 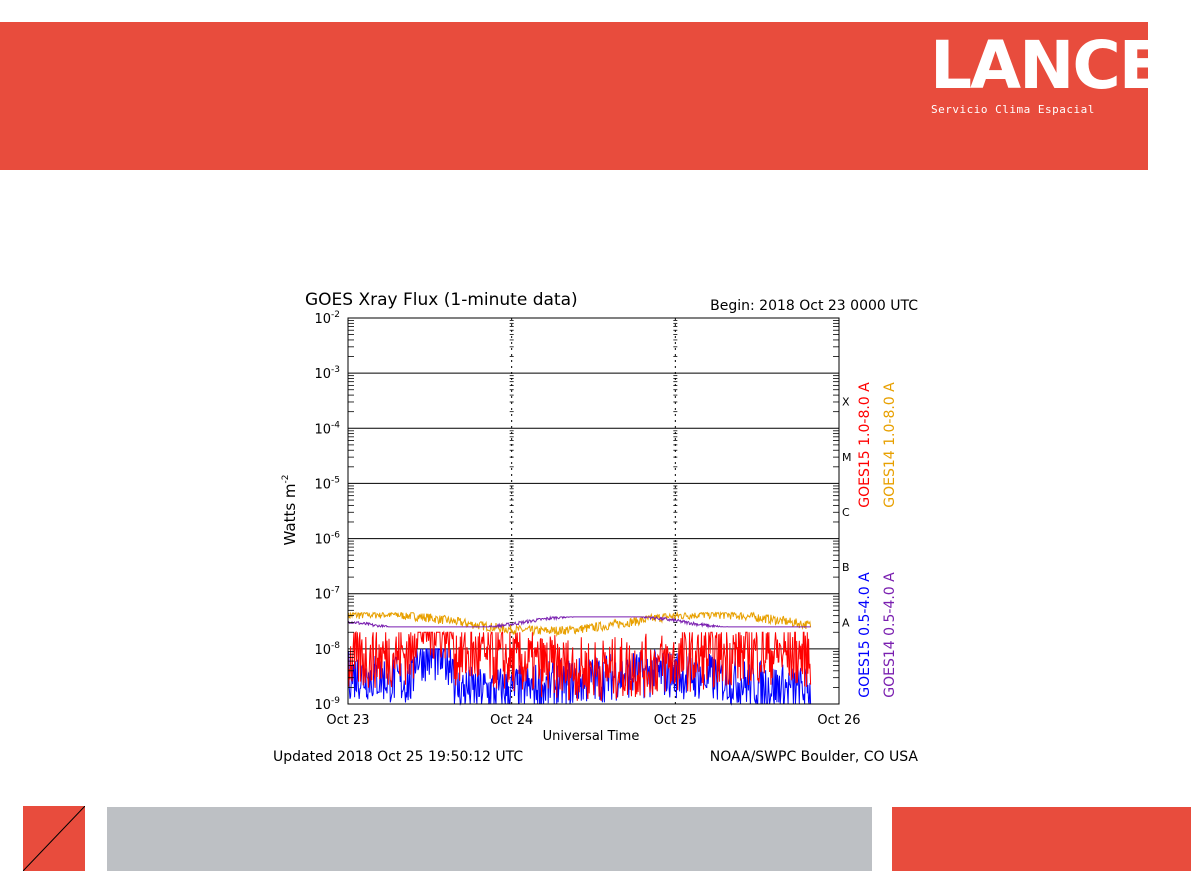 I want to click on flare-class-label: M, so click(x=847, y=457).